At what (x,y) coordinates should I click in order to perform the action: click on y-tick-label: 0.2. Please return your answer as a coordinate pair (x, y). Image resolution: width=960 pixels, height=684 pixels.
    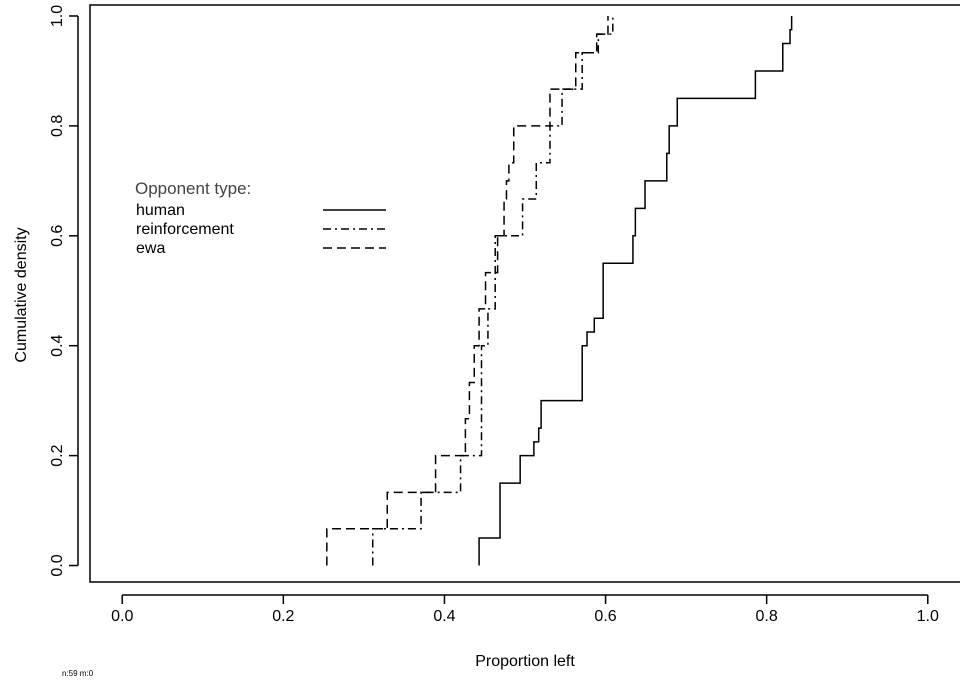
    Looking at the image, I should click on (57, 455).